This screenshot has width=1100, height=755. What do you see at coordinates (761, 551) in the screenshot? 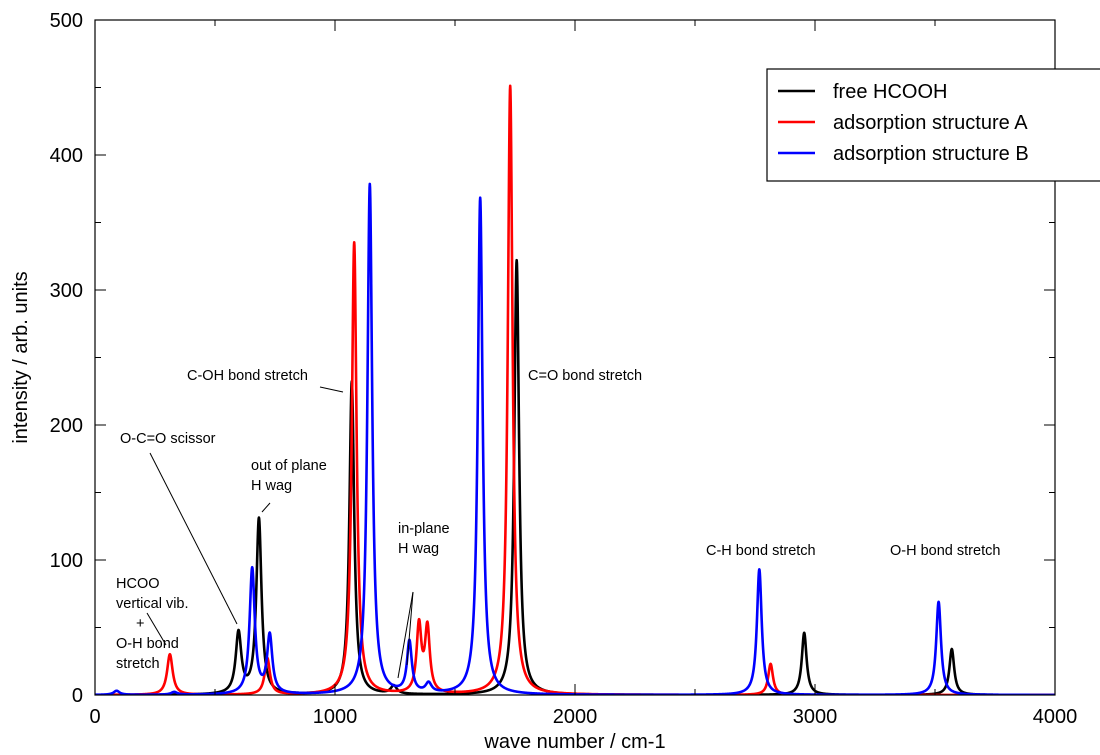
I see `annotation-text: C-H bond stretch` at bounding box center [761, 551].